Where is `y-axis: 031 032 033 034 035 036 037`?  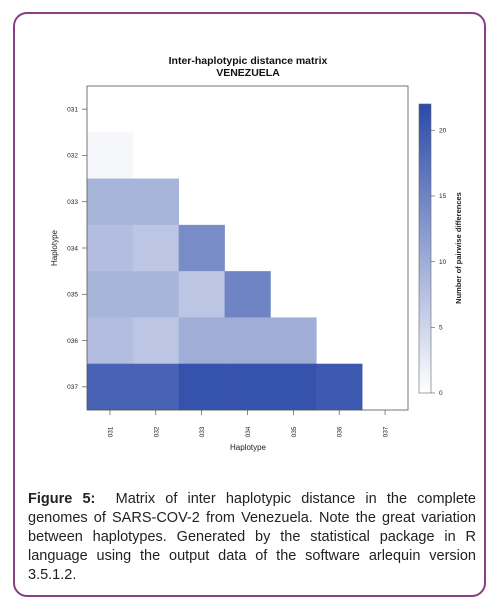 y-axis: 031 032 033 034 035 036 037 is located at coordinates (77, 248).